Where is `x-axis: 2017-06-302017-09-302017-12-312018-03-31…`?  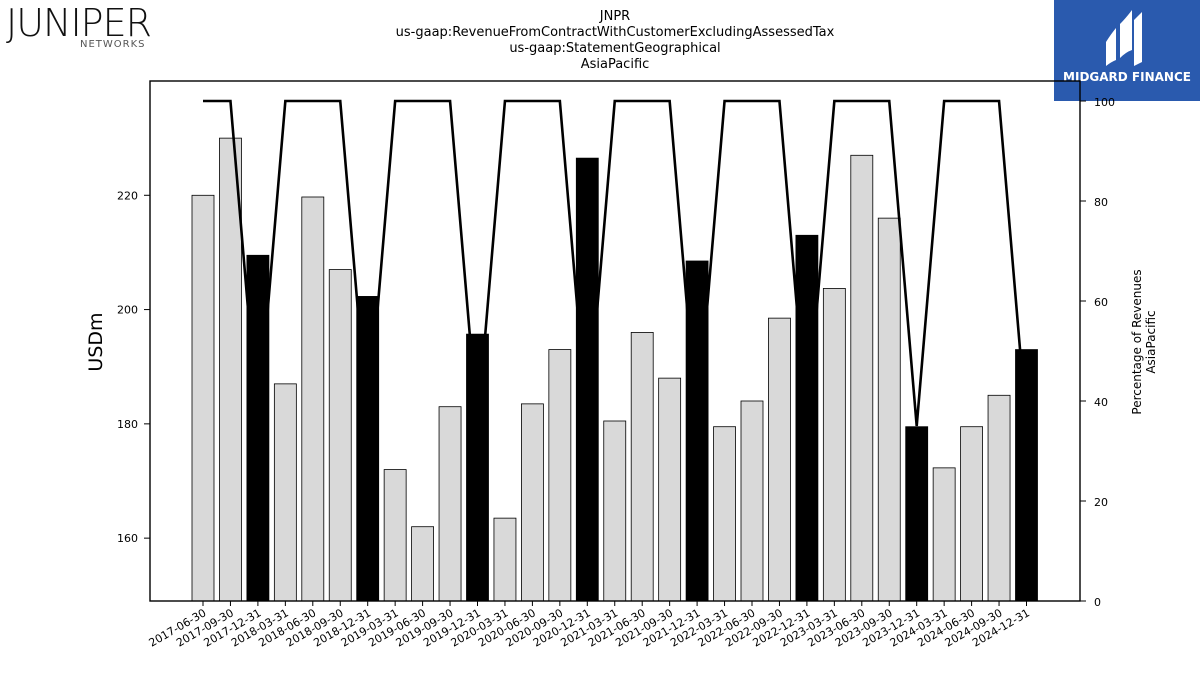 x-axis: 2017-06-302017-09-302017-12-312018-03-31… is located at coordinates (589, 625).